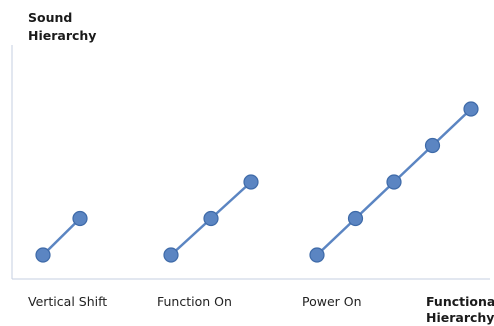 This screenshot has height=326, width=494. What do you see at coordinates (62, 35) in the screenshot?
I see `y-axis-title-line-2: Hierarchy` at bounding box center [62, 35].